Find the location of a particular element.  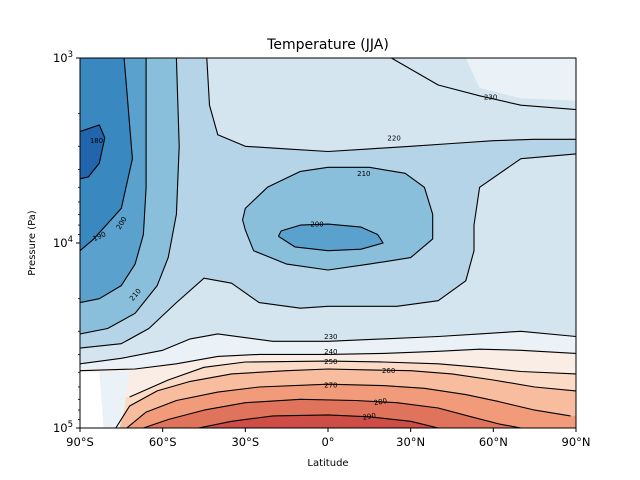

y-axis-label: Pressure (Pa) is located at coordinates (32, 242).